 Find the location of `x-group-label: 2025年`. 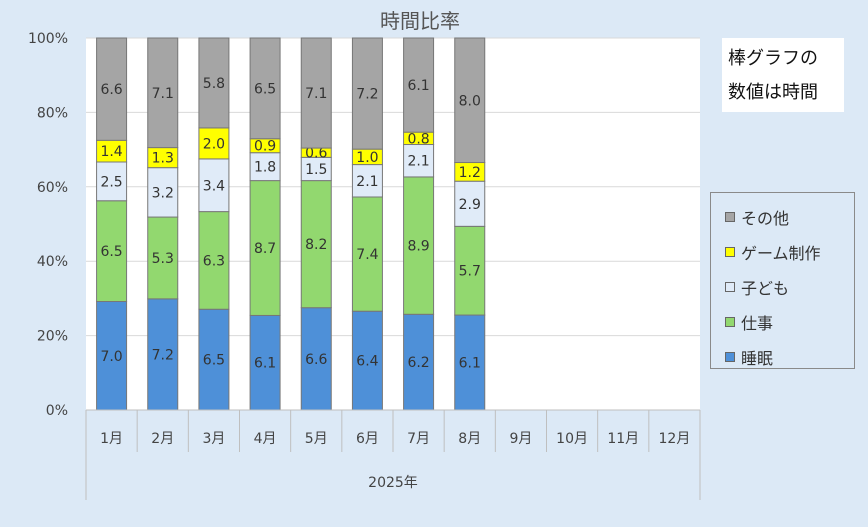

x-group-label: 2025年 is located at coordinates (393, 483).